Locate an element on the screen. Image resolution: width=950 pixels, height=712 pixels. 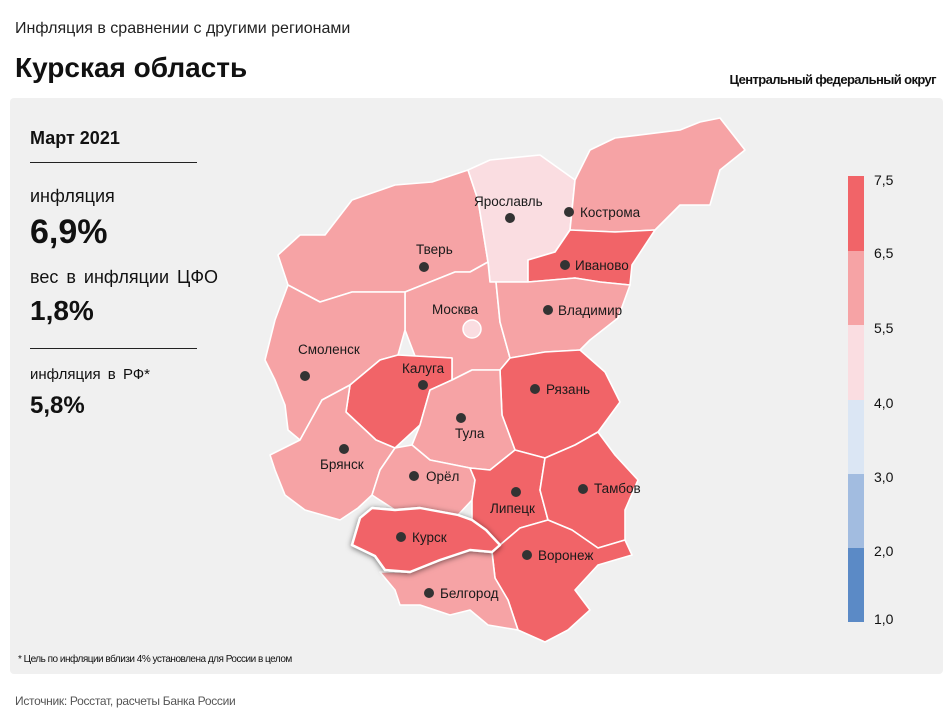
region-label: Липецк is located at coordinates (512, 508).